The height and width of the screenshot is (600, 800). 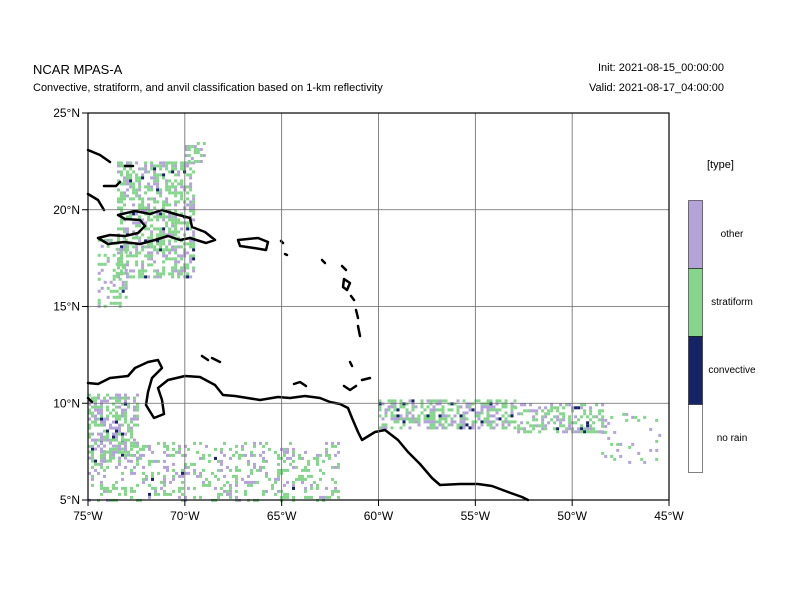 What do you see at coordinates (695, 438) in the screenshot?
I see `legend-swatch-no-rain` at bounding box center [695, 438].